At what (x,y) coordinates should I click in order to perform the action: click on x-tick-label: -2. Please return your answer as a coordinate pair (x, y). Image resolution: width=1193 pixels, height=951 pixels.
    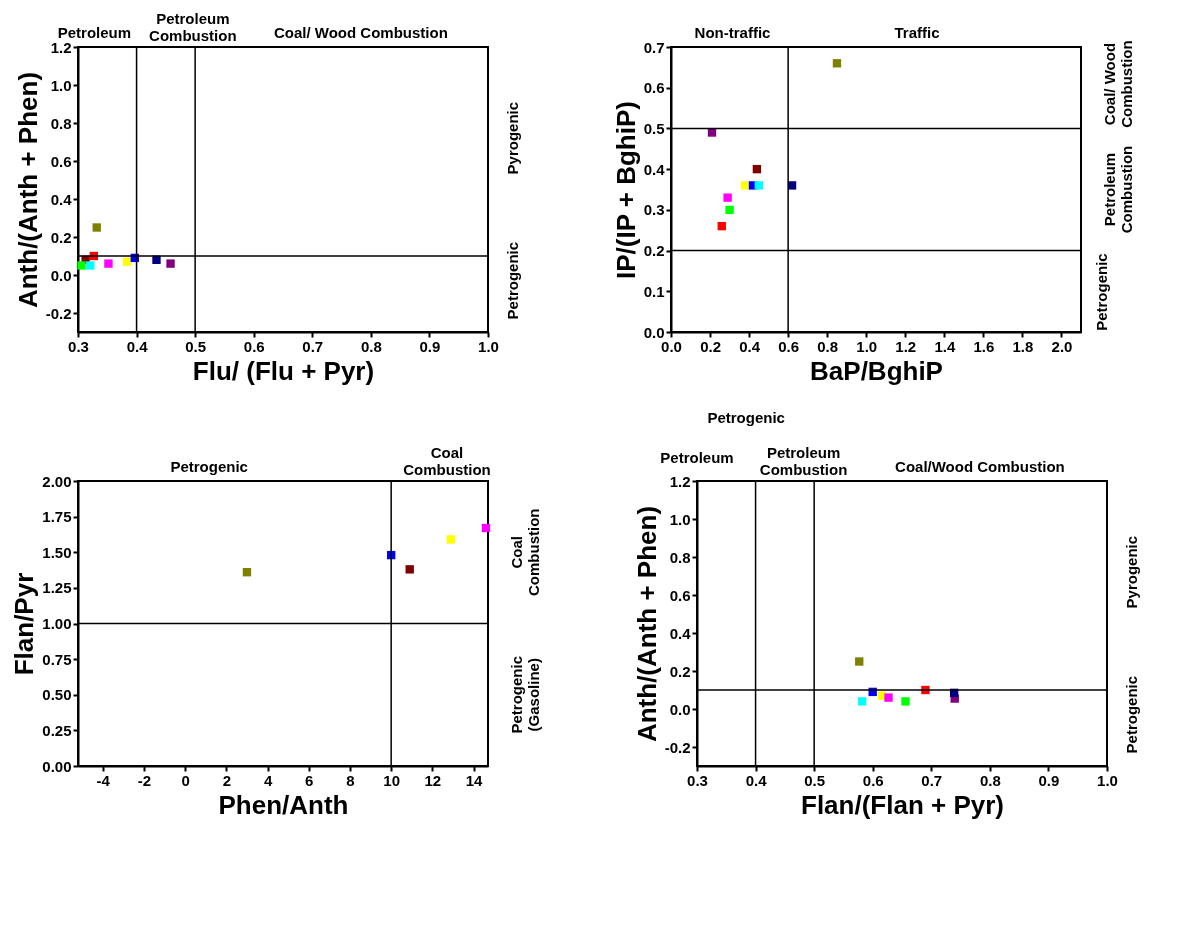
    Looking at the image, I should click on (144, 780).